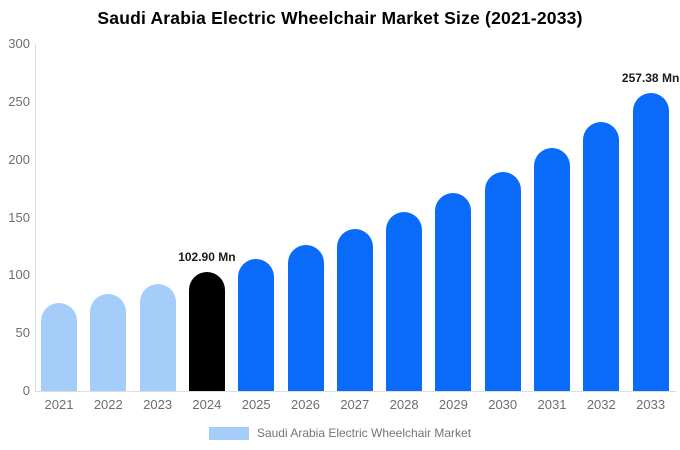  Describe the element at coordinates (158, 404) in the screenshot. I see `x-tick-label: 2023` at that location.